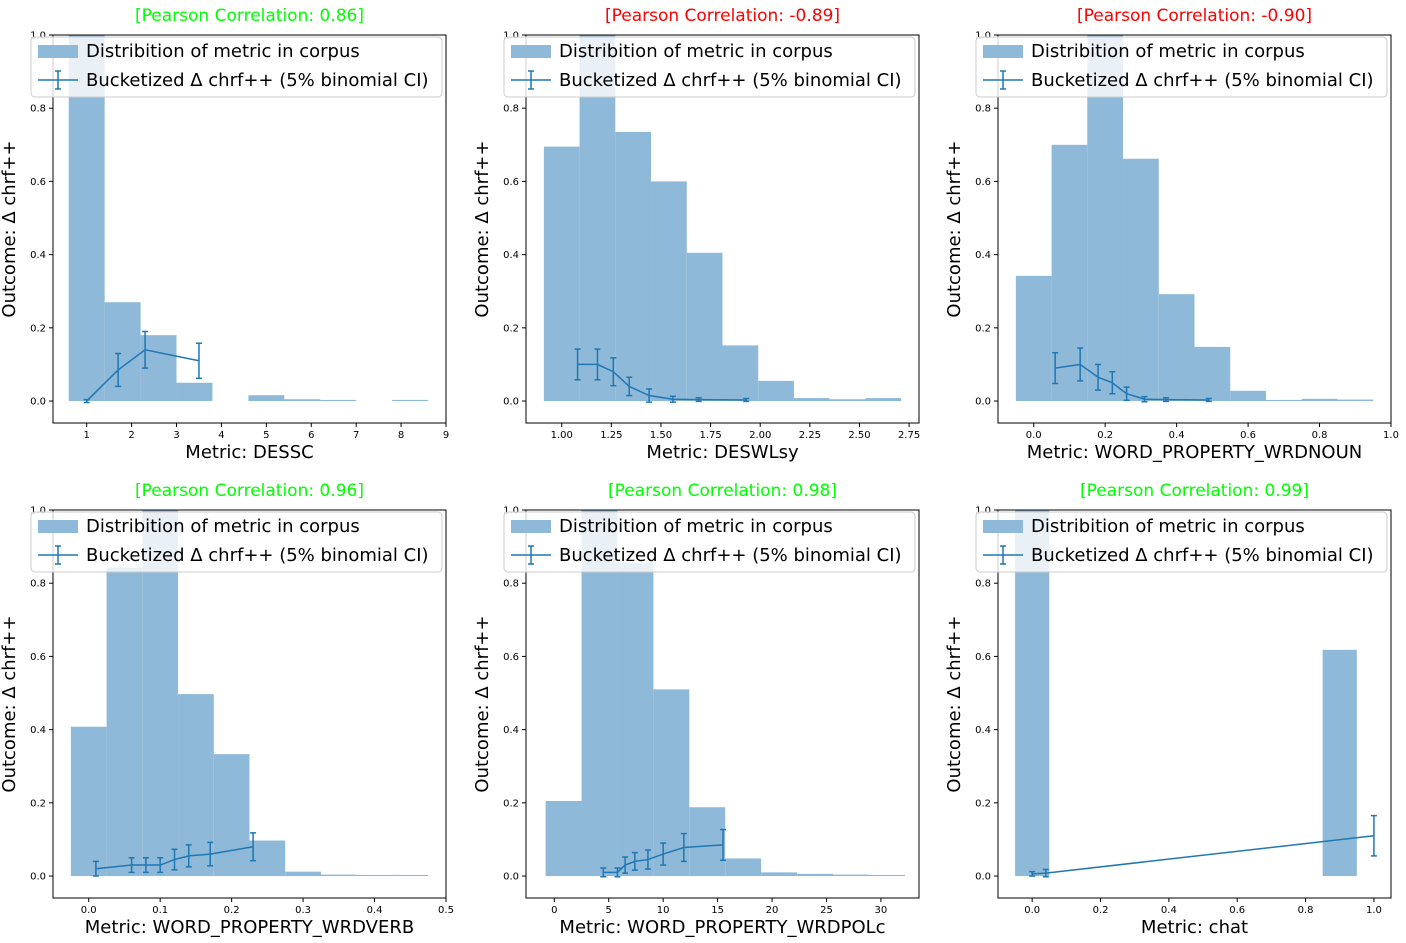  What do you see at coordinates (176, 435) in the screenshot?
I see `x-tick-label: 3` at bounding box center [176, 435].